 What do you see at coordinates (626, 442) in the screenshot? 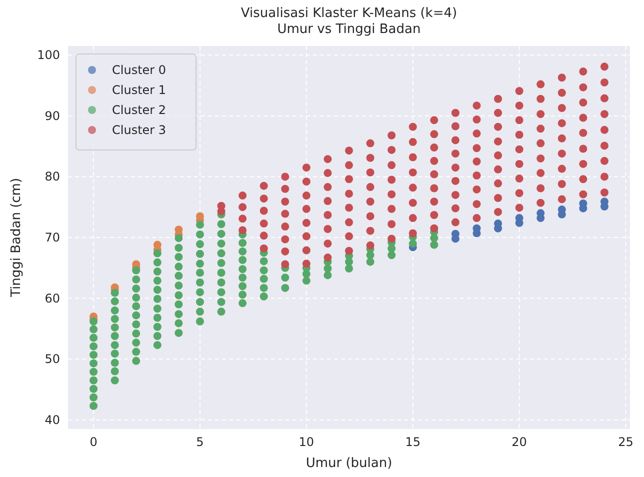
I see `x-tick-label: 25` at bounding box center [626, 442].